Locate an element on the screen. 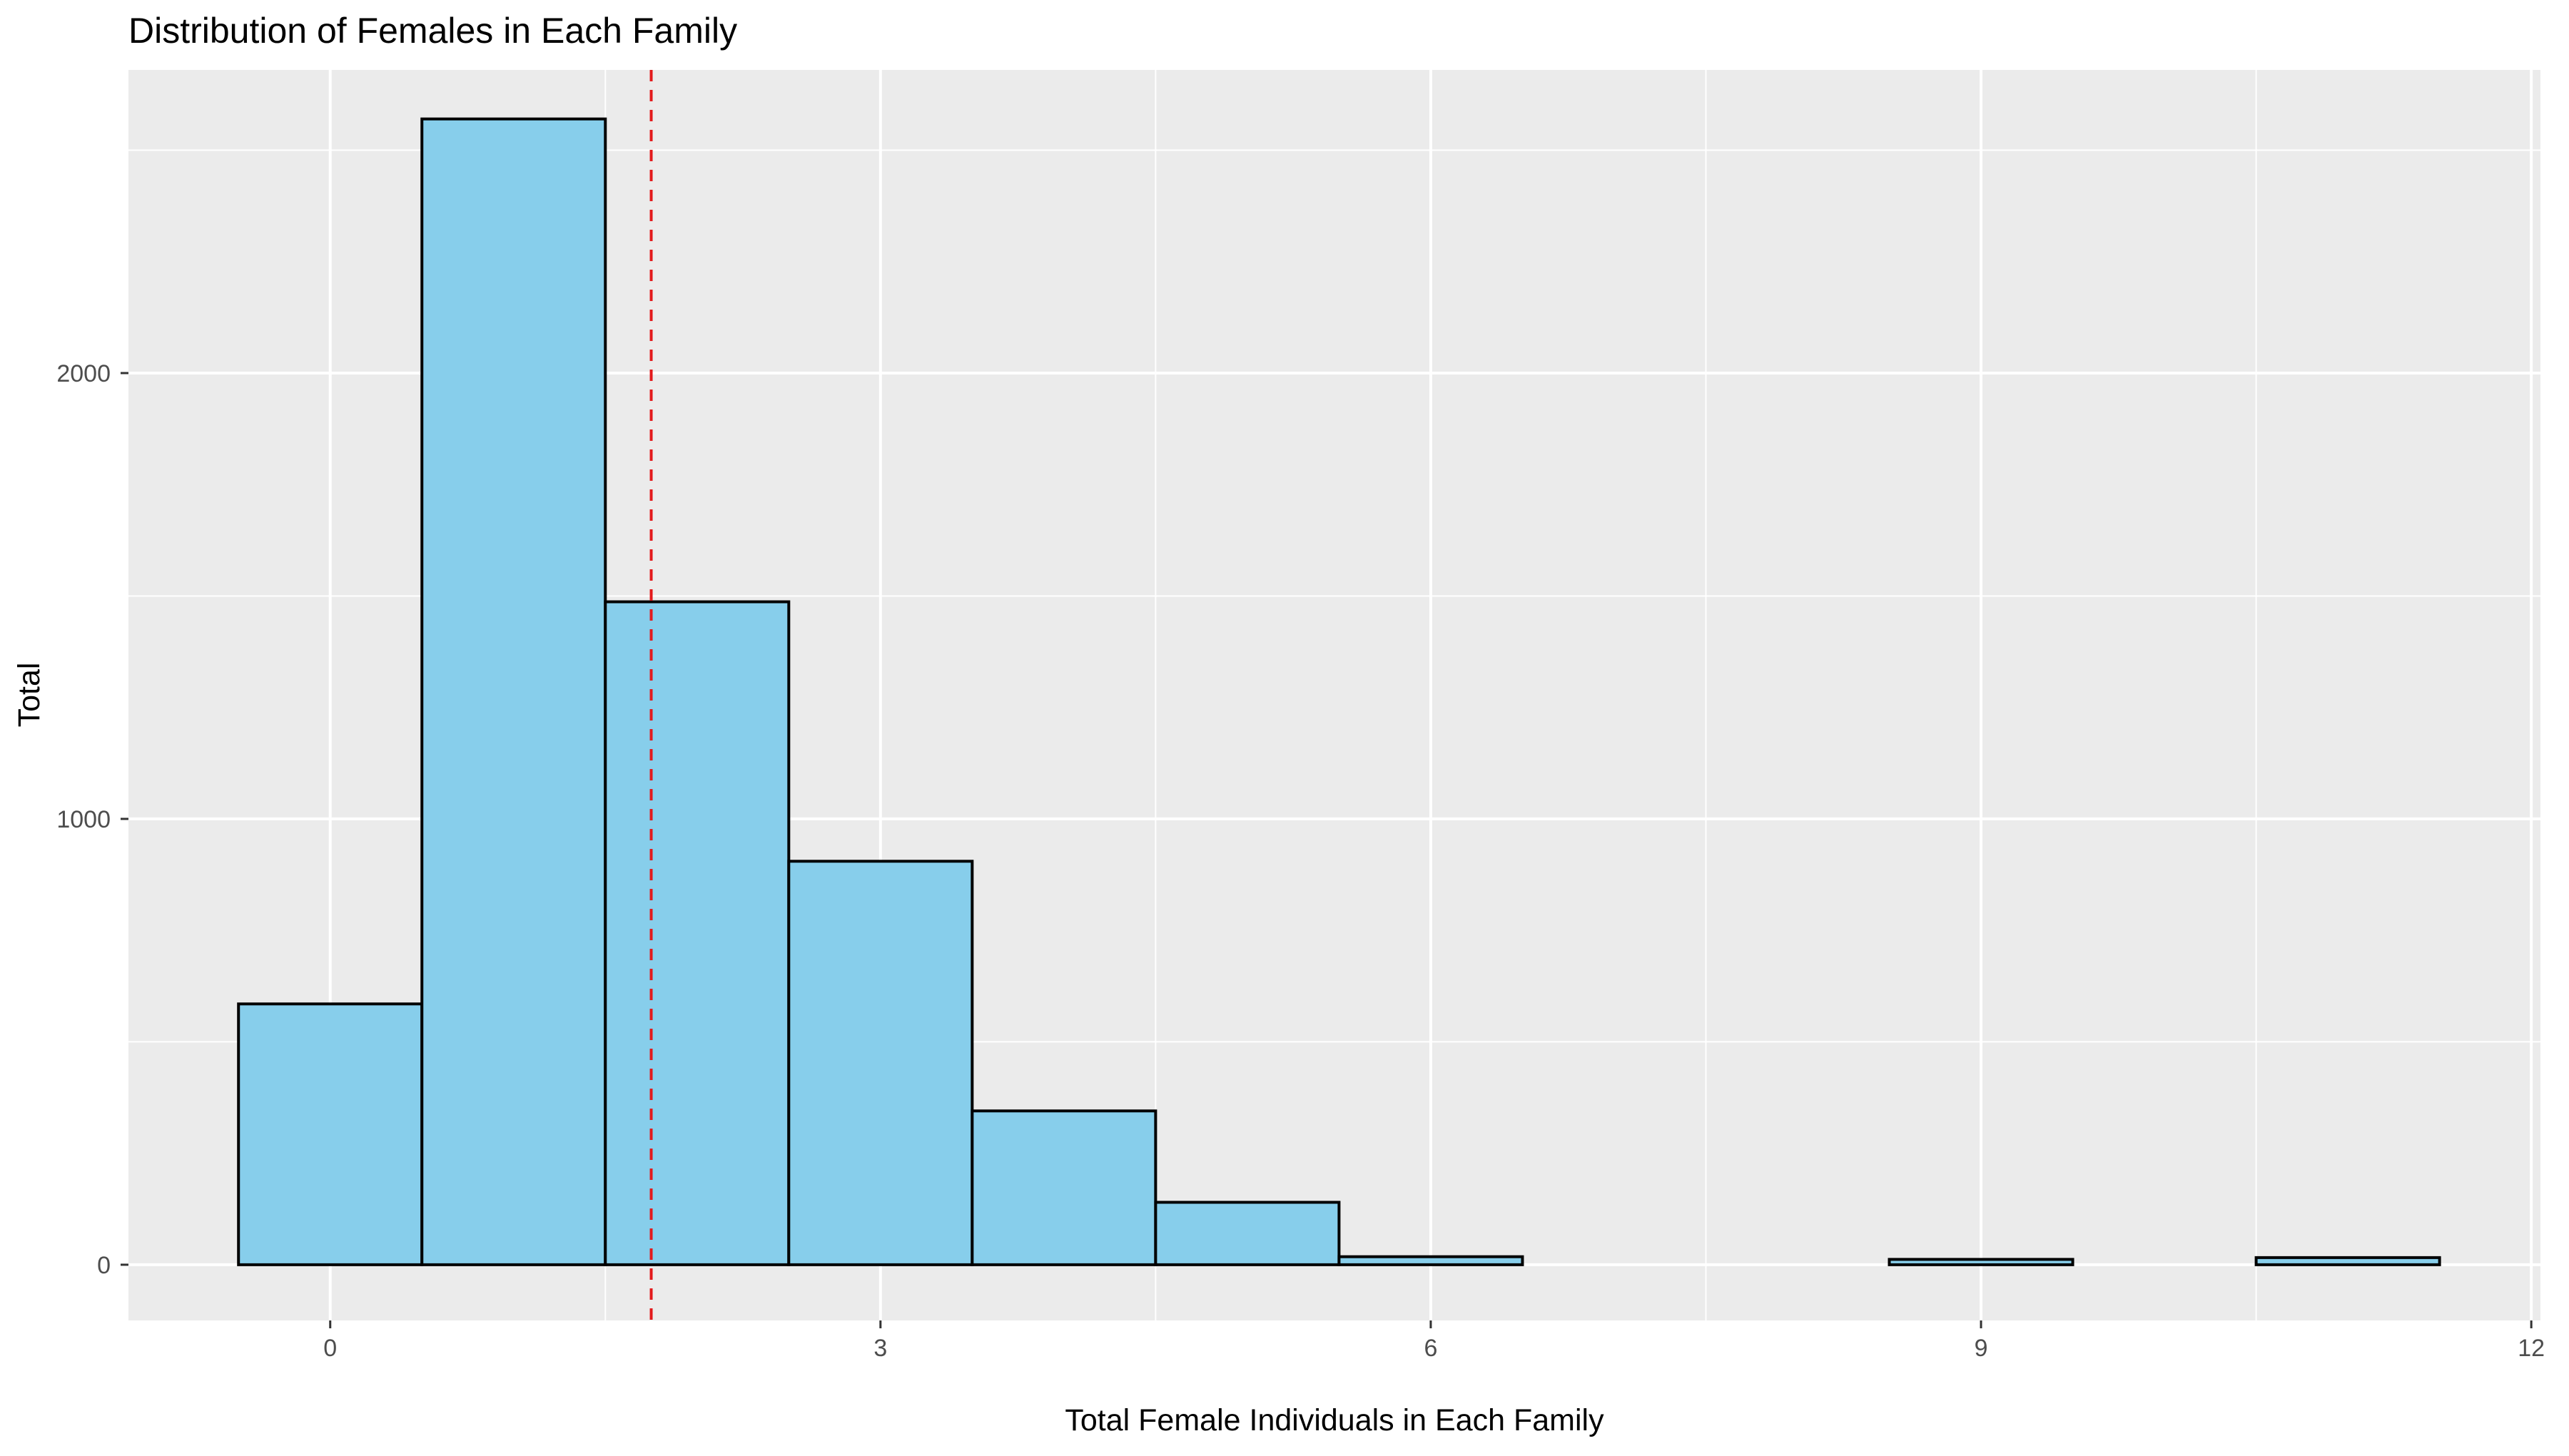 This screenshot has width=2569, height=1456. y-tick-label: 2000 is located at coordinates (83, 373).